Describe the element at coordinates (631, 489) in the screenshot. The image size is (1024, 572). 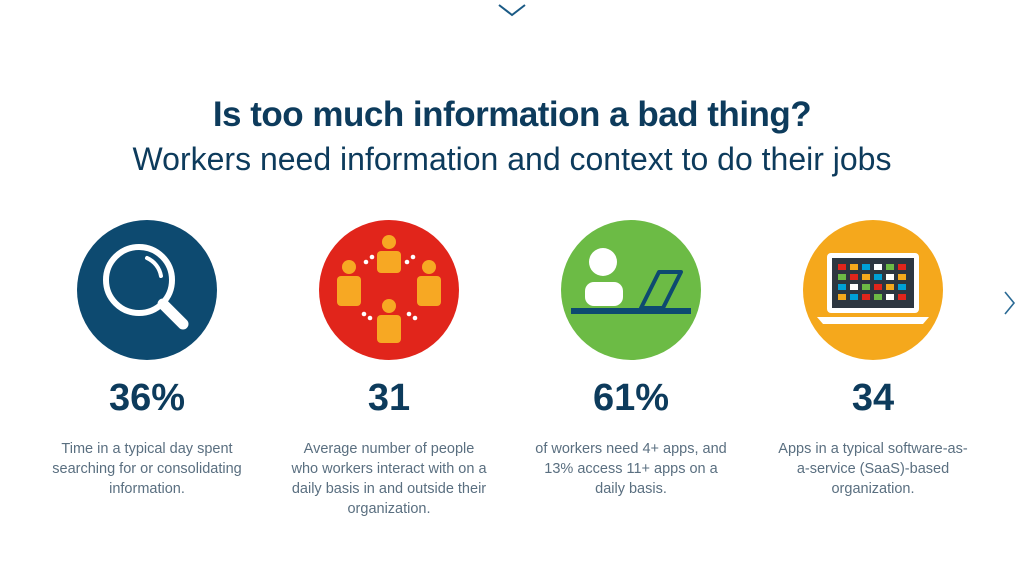
I see `stat-description-line: daily basis.` at that location.